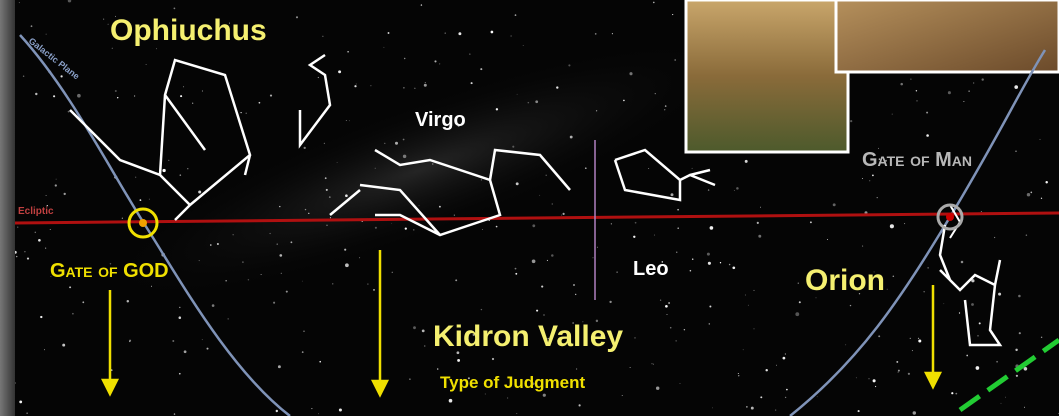 The image size is (1059, 416). Describe the element at coordinates (845, 280) in the screenshot. I see `label: Orion` at that location.